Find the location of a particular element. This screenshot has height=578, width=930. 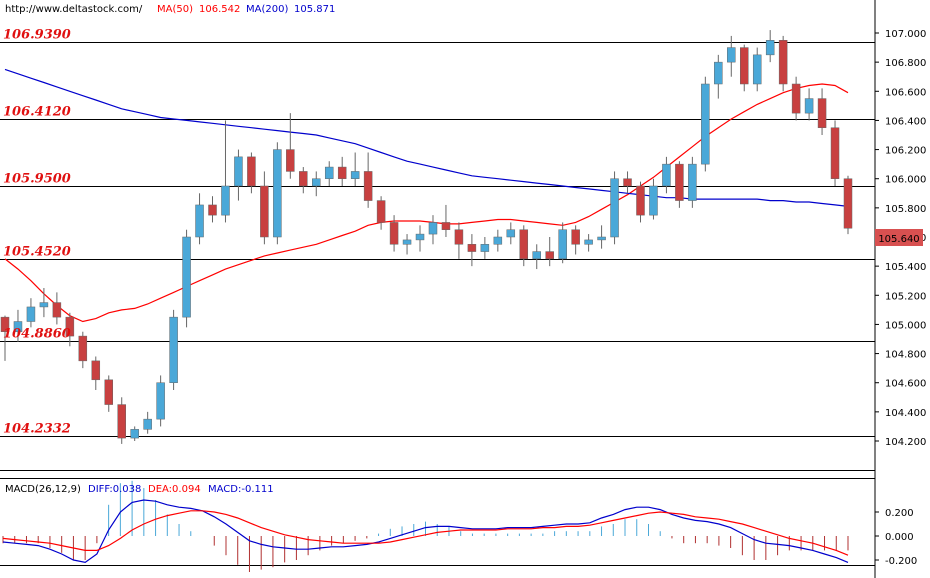

macd-label: MACD(26,12,9) is located at coordinates (43, 489).